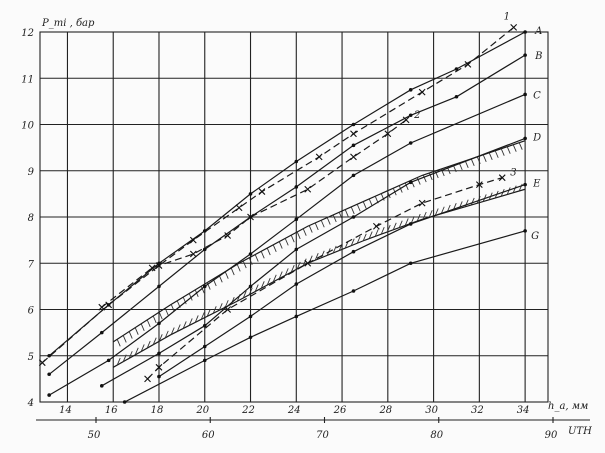 Image resolution: width=605 pixels, height=453 pixels. I want to click on y-axis-label: P_mi , бар, so click(68, 23).